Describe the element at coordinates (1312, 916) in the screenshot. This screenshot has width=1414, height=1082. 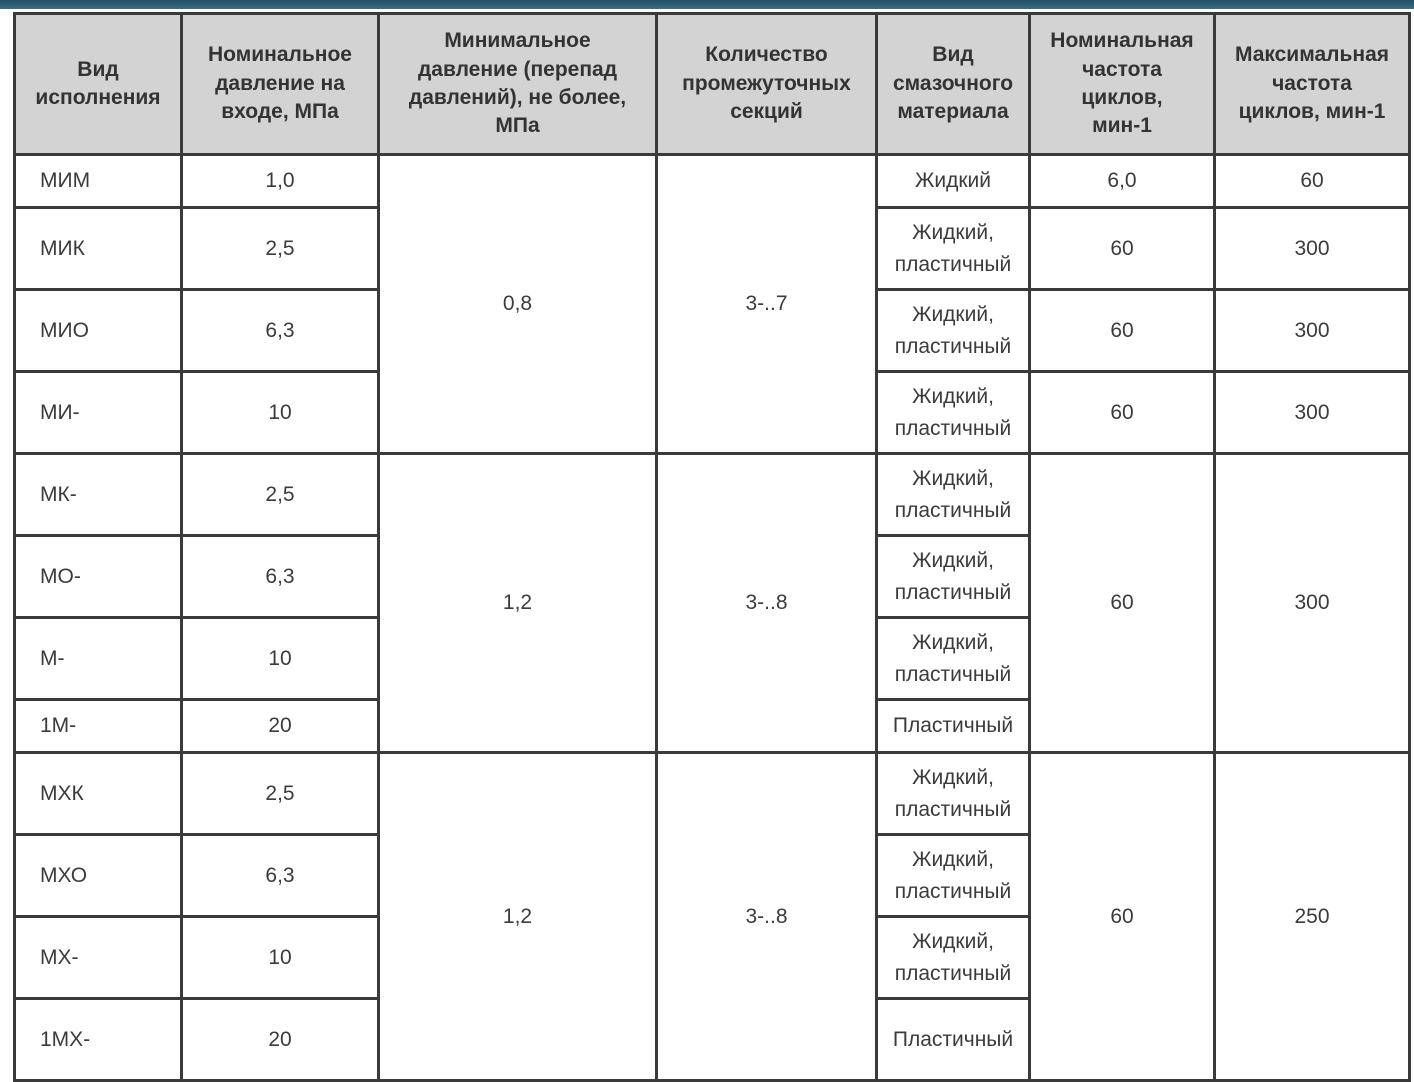
I see `max-freq-cell: 250` at that location.